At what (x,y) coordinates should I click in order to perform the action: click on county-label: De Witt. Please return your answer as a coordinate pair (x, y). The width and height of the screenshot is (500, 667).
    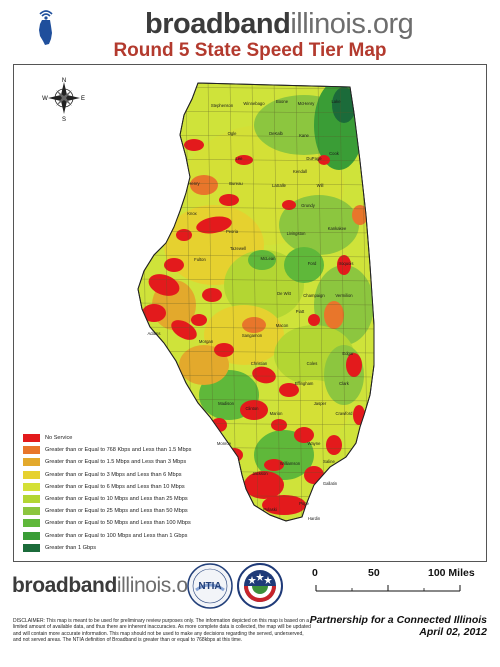
    Looking at the image, I should click on (284, 293).